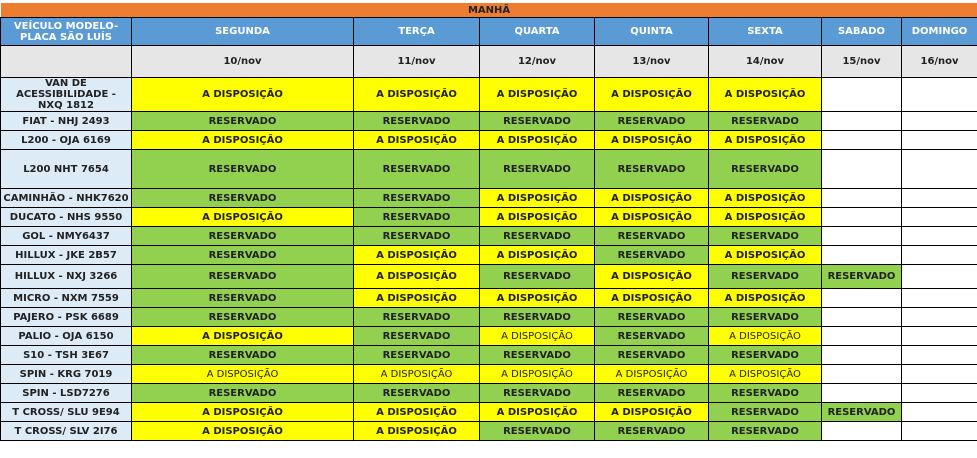  Describe the element at coordinates (242, 31) in the screenshot. I see `day-header: SEGUNDA` at that location.